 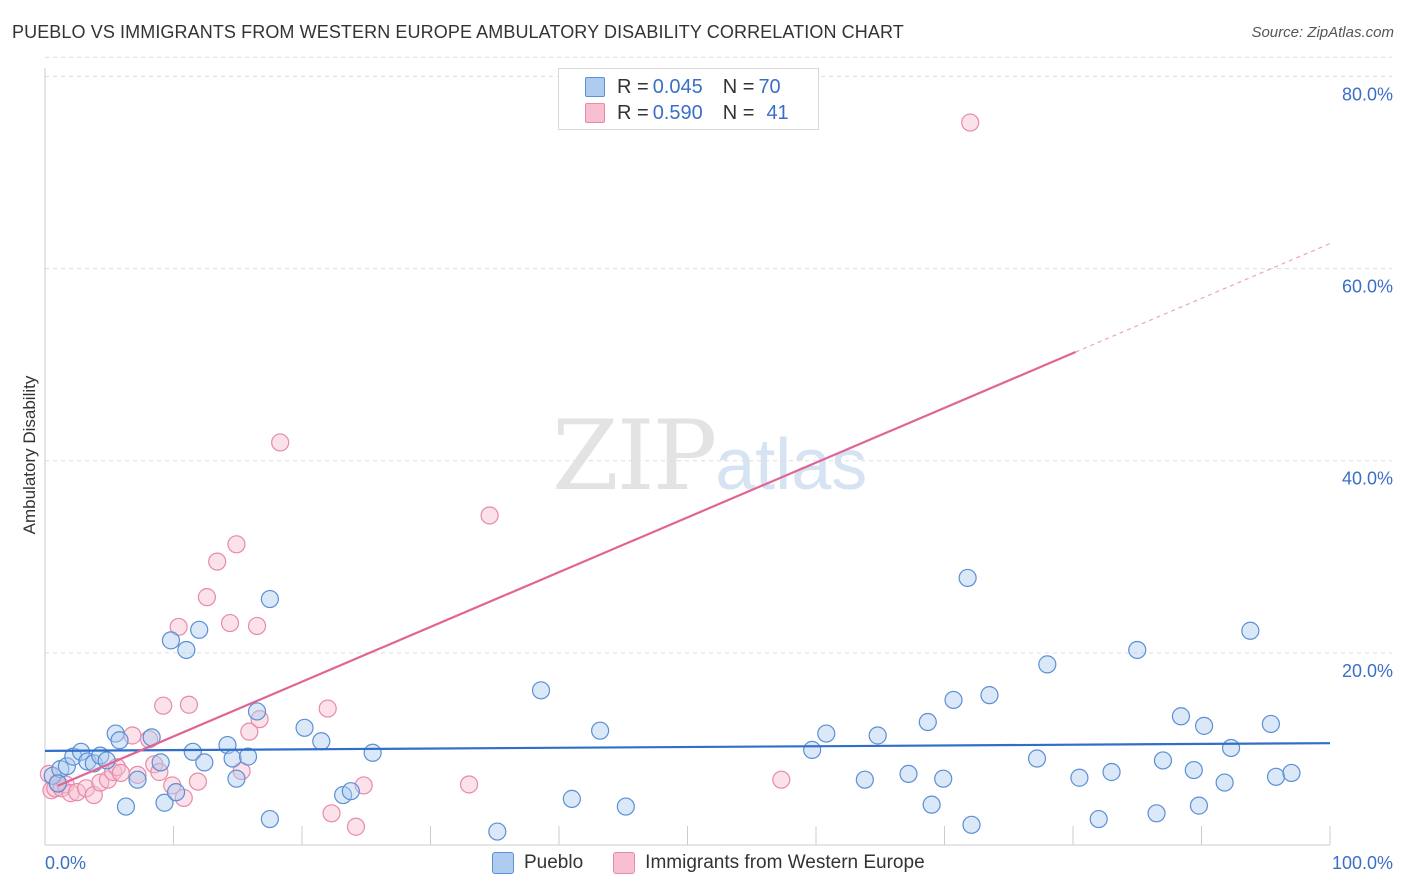 What do you see at coordinates (1362, 863) in the screenshot?
I see `x-tick-label: 100.0%` at bounding box center [1362, 863].